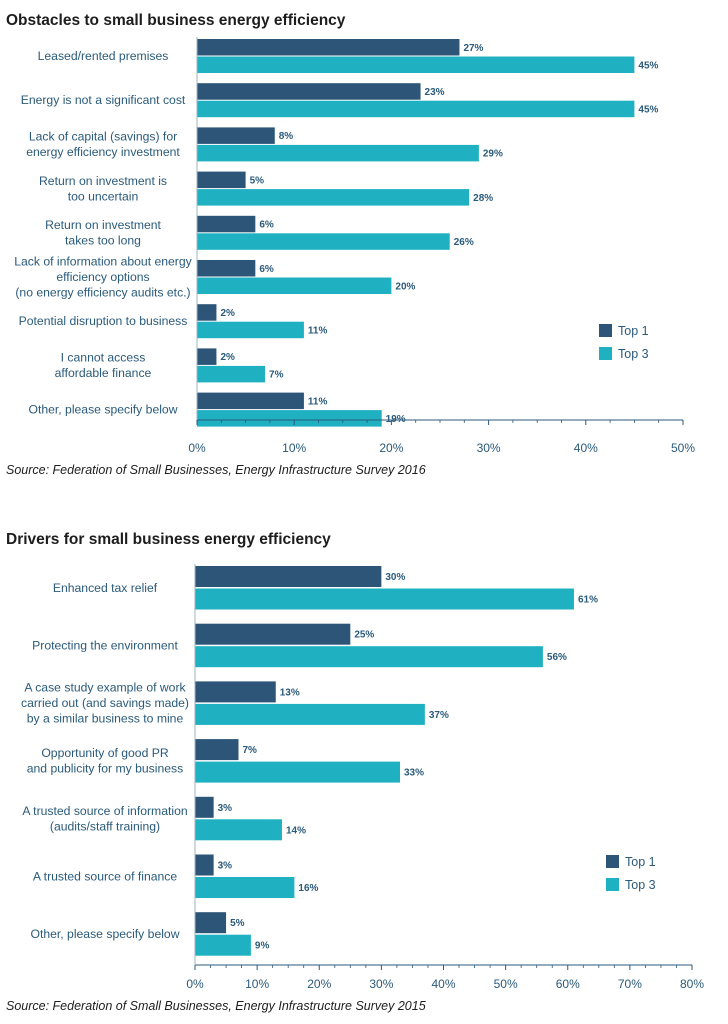 The width and height of the screenshot is (728, 1024). I want to click on category-group: Leased/rented premises 27% 45%, so click(348, 56).